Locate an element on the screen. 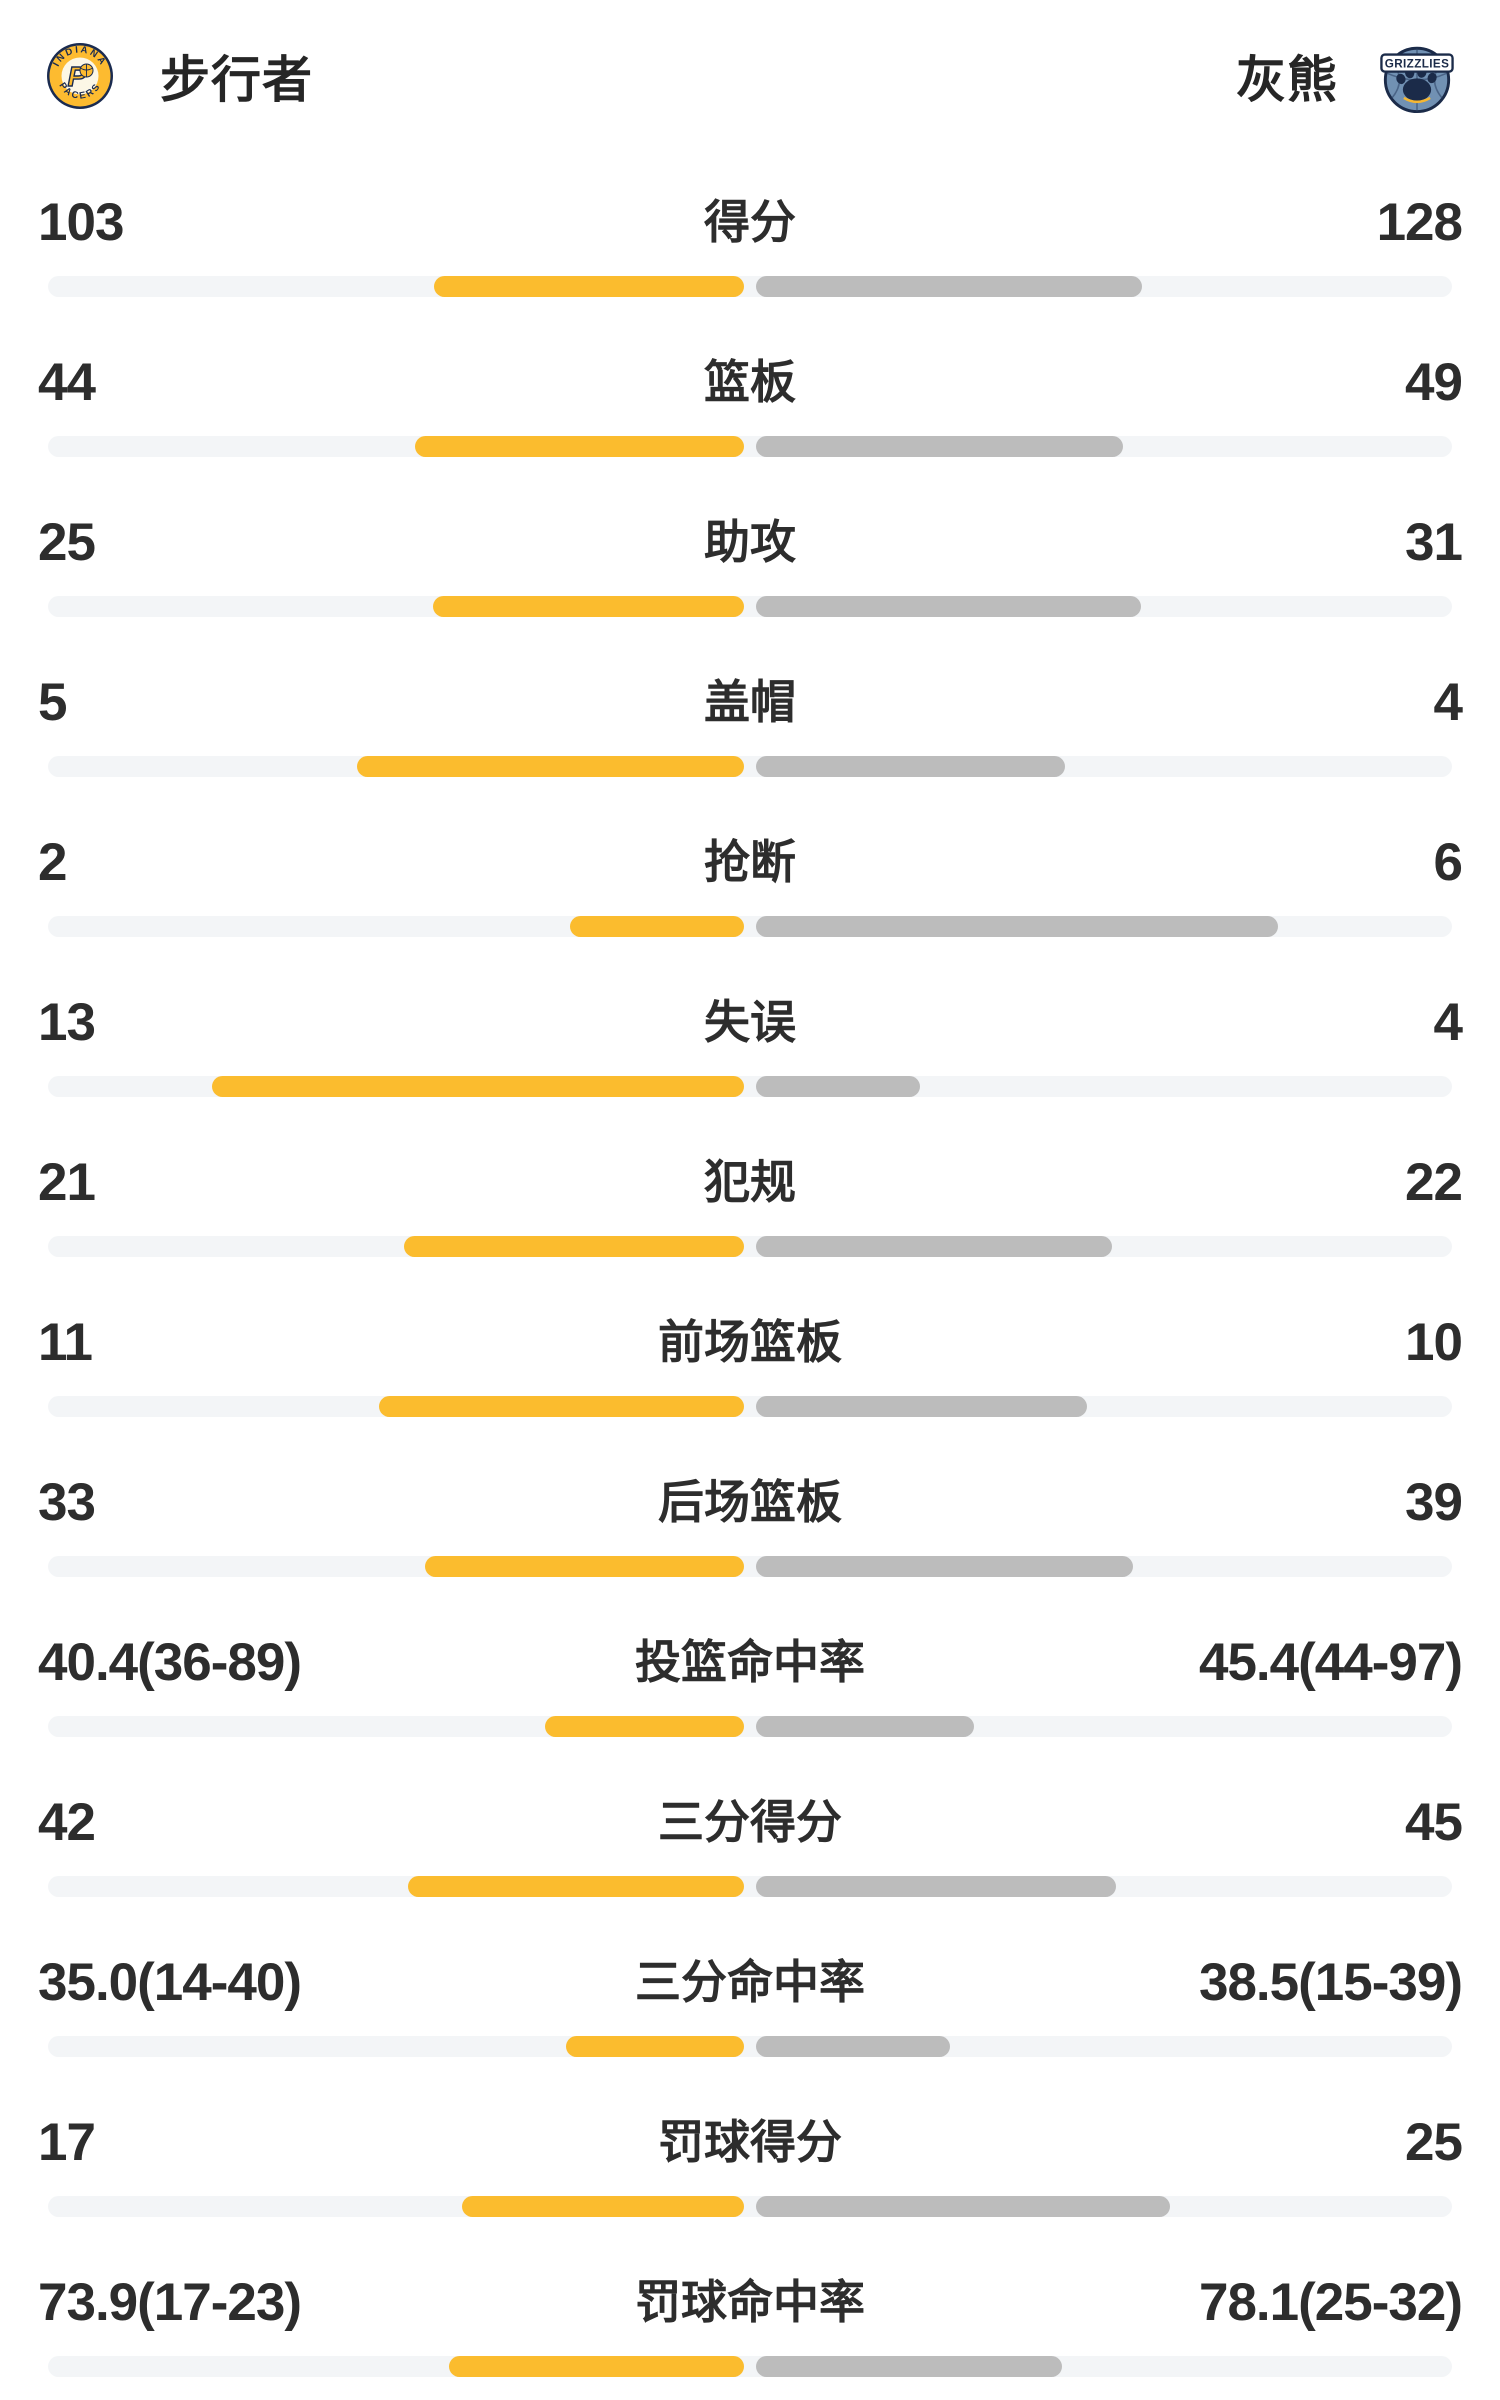  away-team-value: 128 is located at coordinates (1419, 222).